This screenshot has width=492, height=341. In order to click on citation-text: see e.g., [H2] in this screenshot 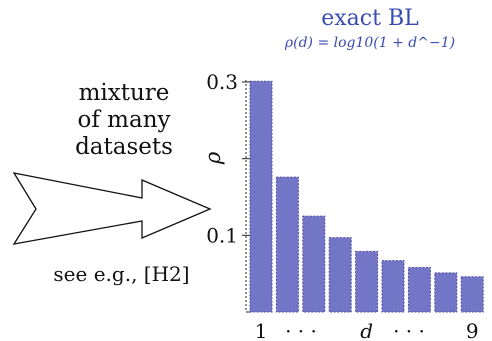, I will do `click(121, 274)`.